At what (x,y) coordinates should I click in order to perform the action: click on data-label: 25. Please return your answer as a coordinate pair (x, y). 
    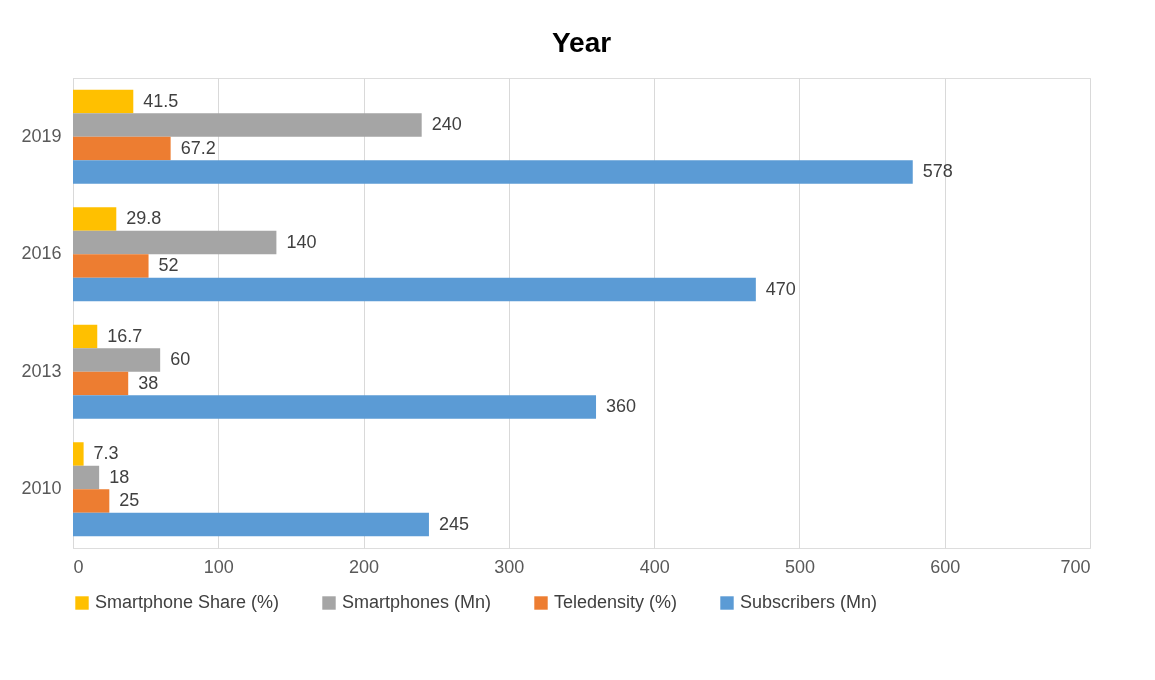
    Looking at the image, I should click on (129, 500).